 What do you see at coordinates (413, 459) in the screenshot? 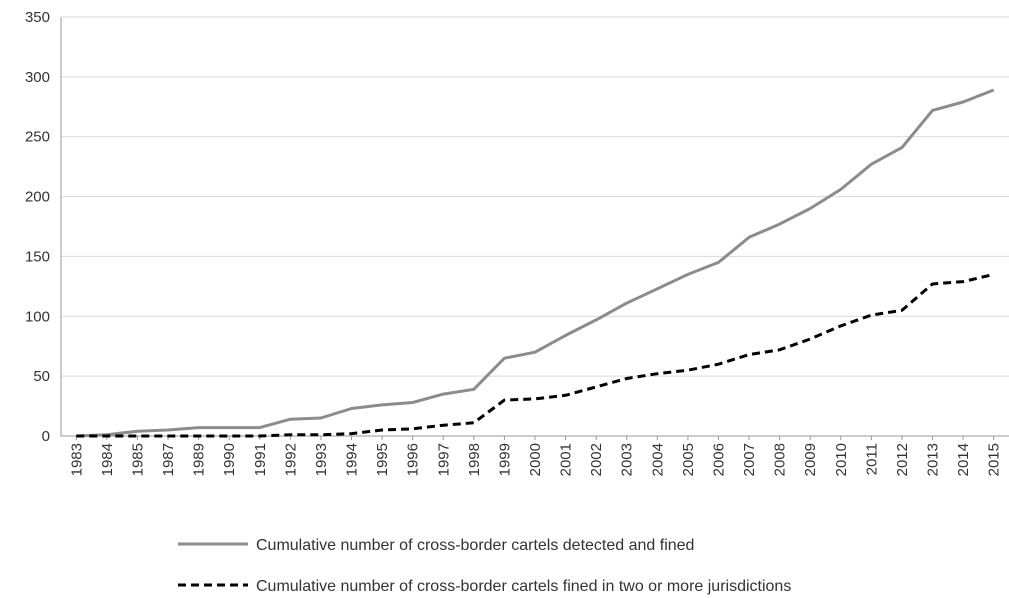
I see `x-tick-label-1996: 1996` at bounding box center [413, 459].